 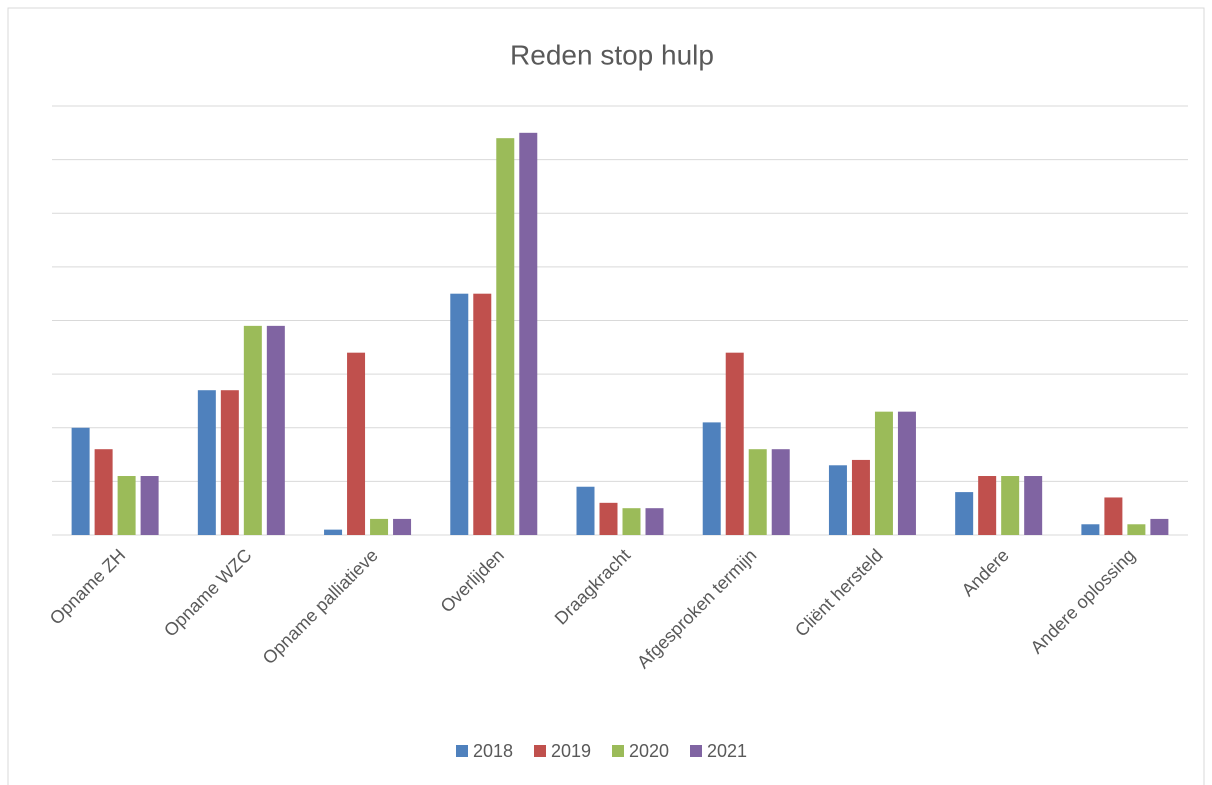 I want to click on legend-label: 2020, so click(x=649, y=751).